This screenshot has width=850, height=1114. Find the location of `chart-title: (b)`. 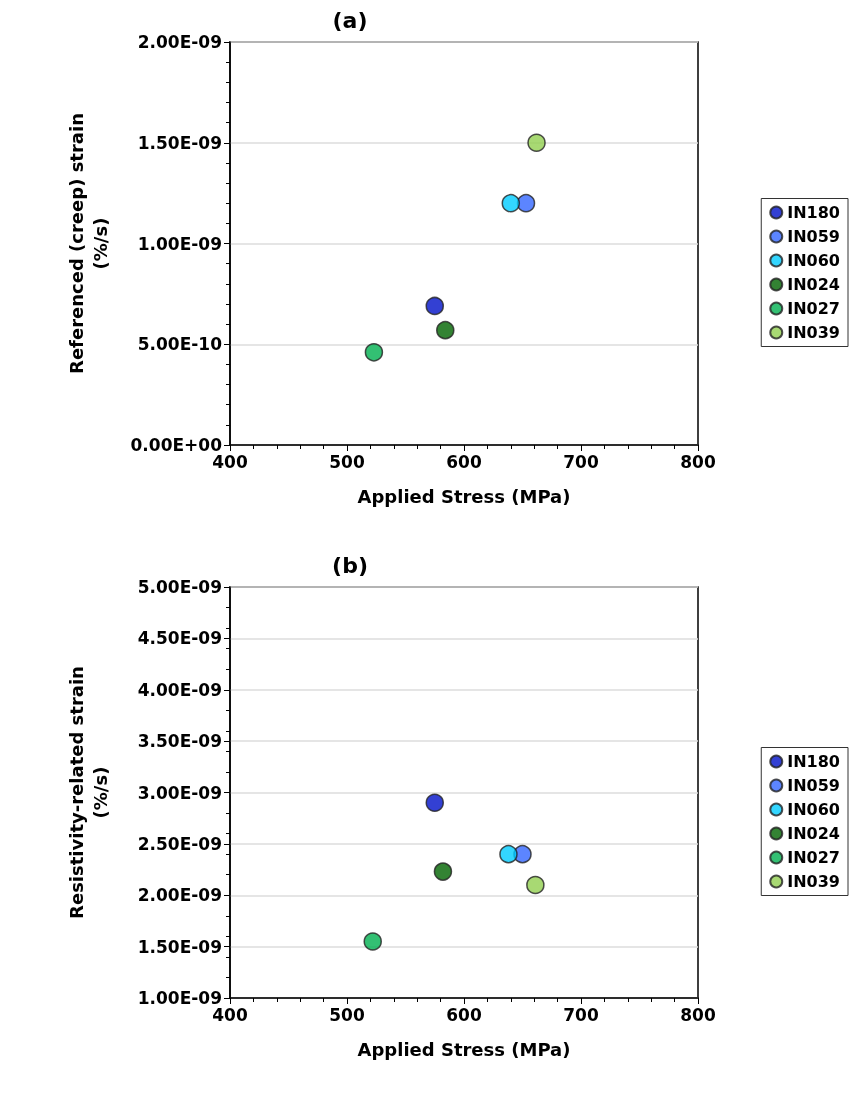

chart-title: (b) is located at coordinates (350, 565).